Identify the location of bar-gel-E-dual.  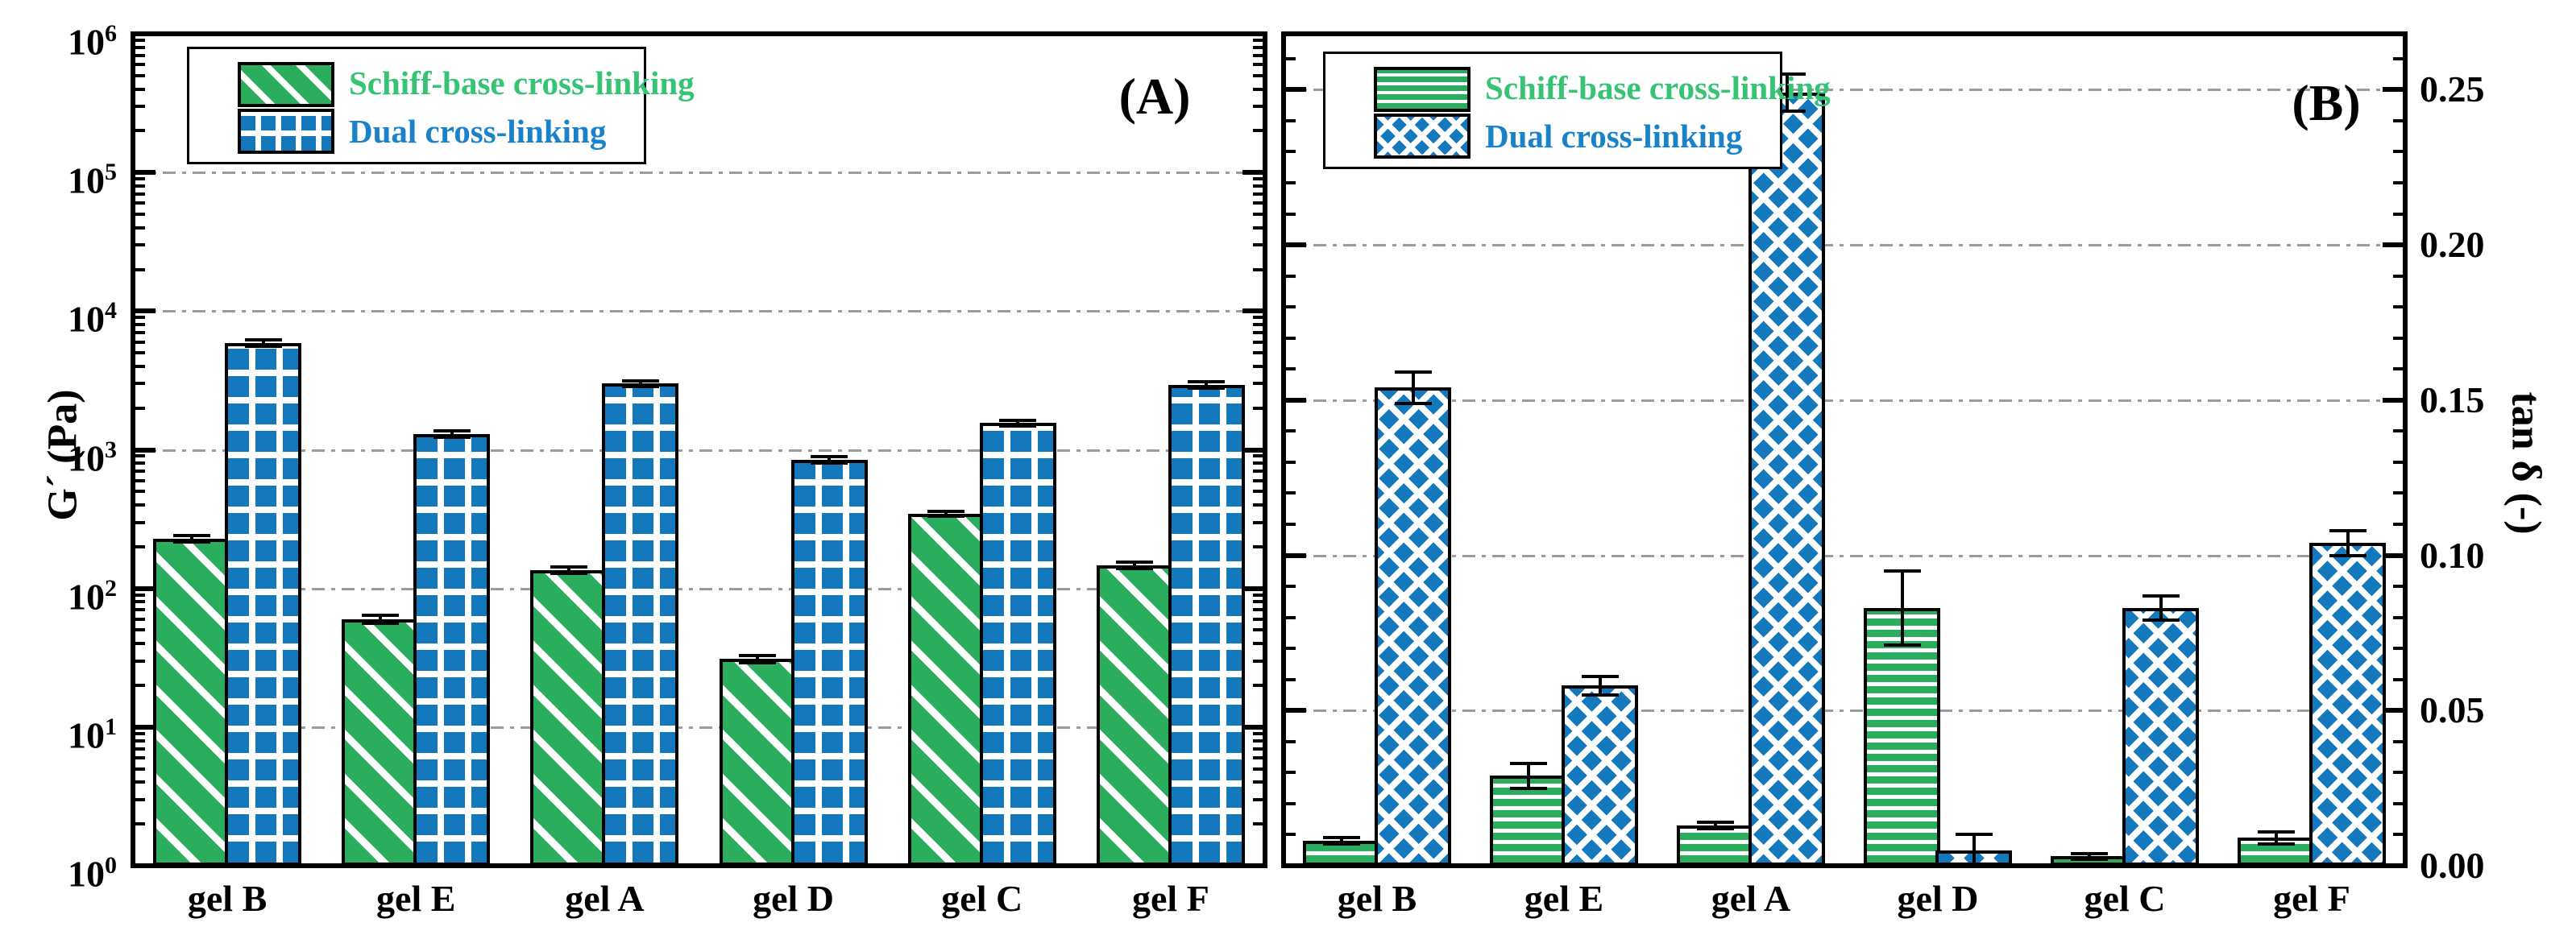
(452, 649).